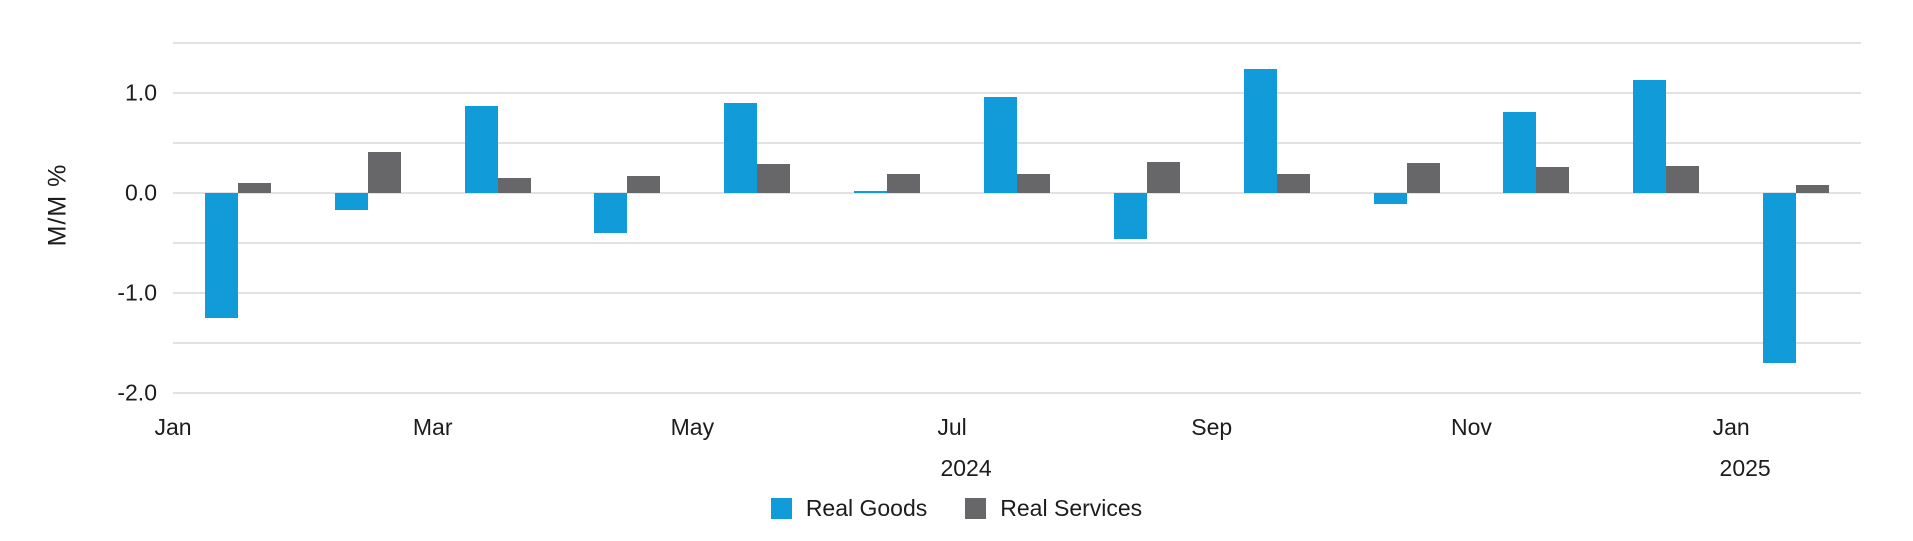 The image size is (1913, 541). I want to click on legend-label-real-services: Real Services, so click(1071, 507).